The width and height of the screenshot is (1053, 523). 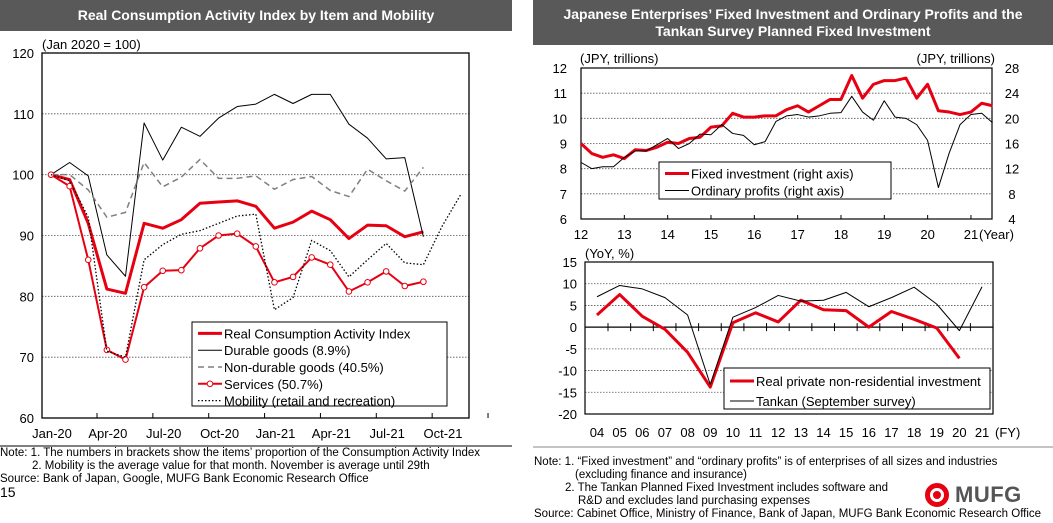 I want to click on c2-y-right-tick-label: 8, so click(x=1011, y=194).